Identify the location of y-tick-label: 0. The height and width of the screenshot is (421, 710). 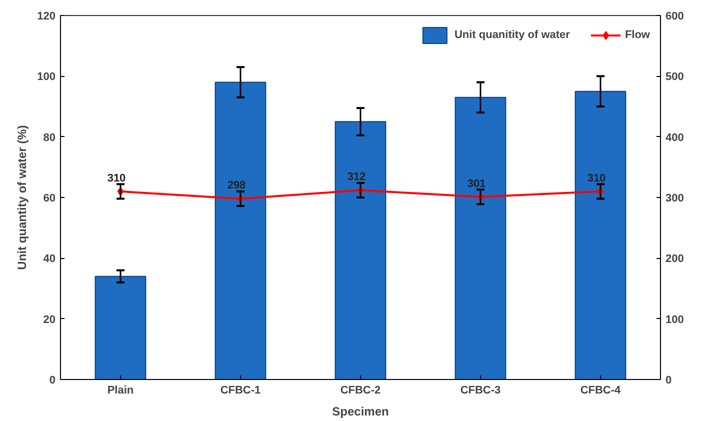
(52, 380).